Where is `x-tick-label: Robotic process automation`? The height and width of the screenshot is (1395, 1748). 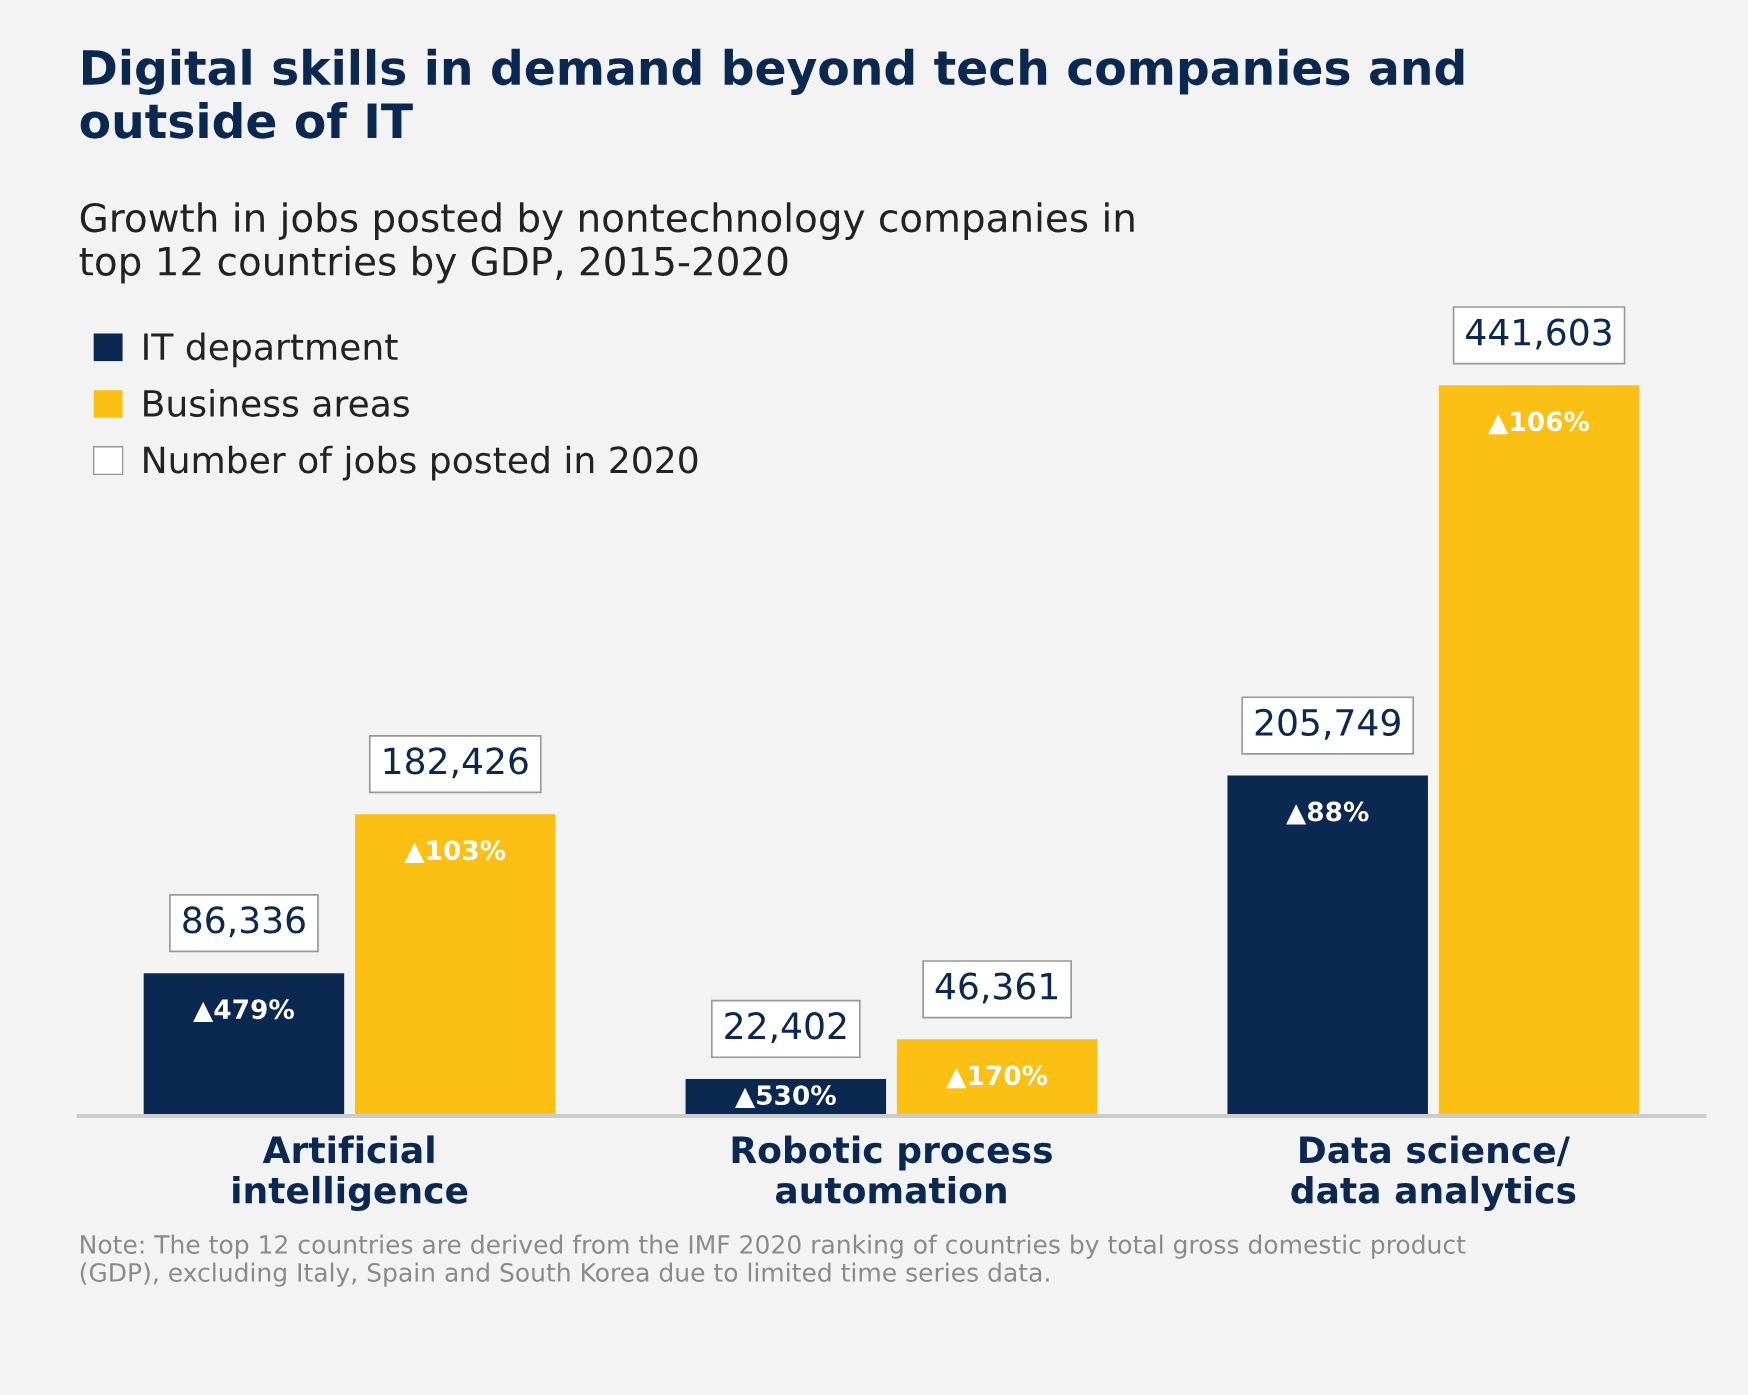
x-tick-label: Robotic process automation is located at coordinates (892, 1169).